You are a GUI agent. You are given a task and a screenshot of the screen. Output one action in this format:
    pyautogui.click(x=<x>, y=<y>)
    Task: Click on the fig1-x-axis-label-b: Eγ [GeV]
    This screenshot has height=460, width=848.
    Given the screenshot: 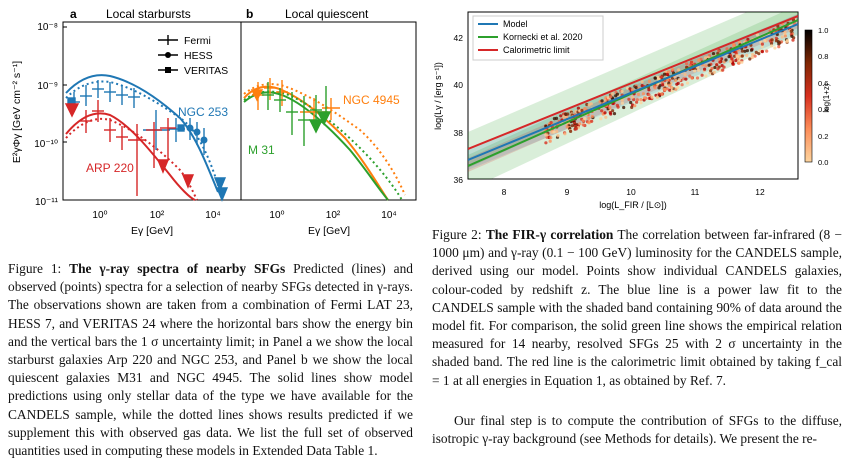 What is the action you would take?
    pyautogui.click(x=329, y=231)
    